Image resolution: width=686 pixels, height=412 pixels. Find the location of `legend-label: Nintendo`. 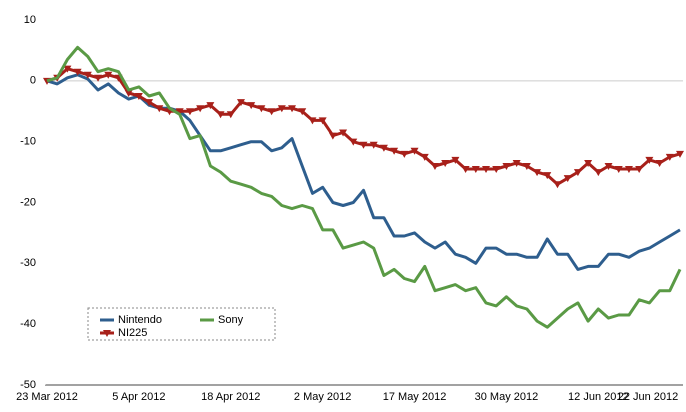

legend-label: Nintendo is located at coordinates (140, 320).